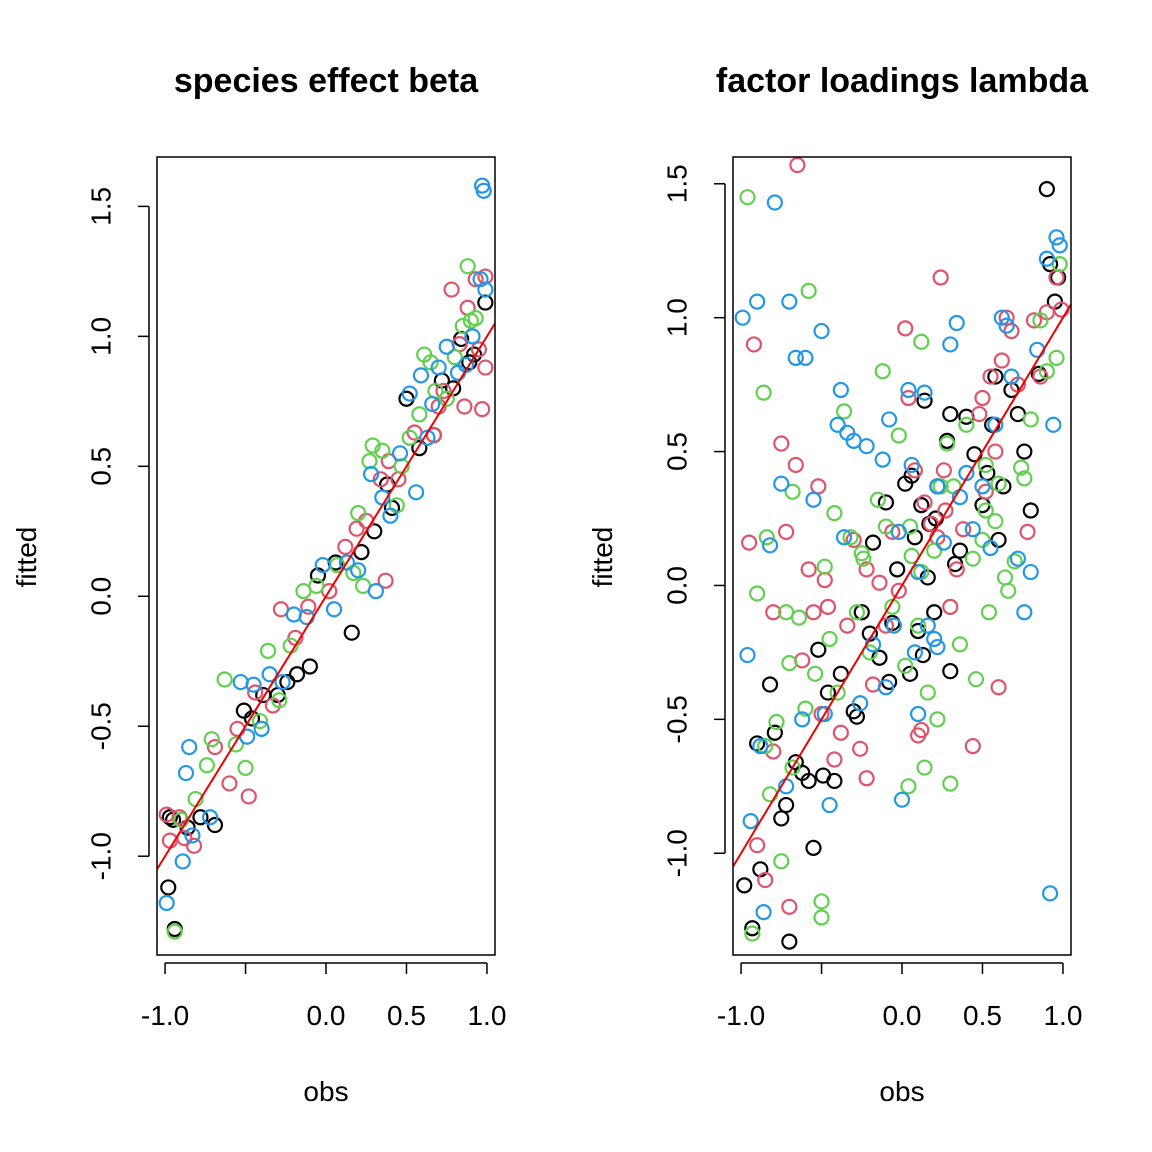  What do you see at coordinates (677, 719) in the screenshot?
I see `y-tick-label: -0.5` at bounding box center [677, 719].